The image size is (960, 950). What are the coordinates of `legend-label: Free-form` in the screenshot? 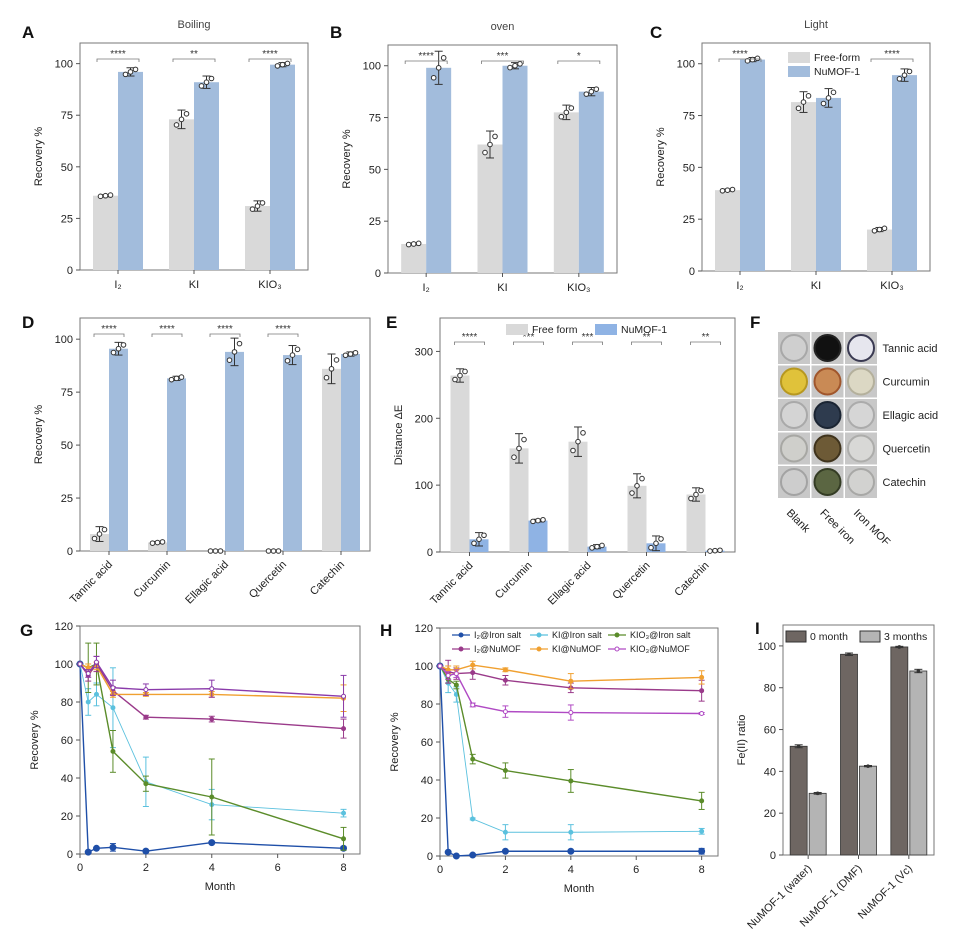 It's located at (837, 58).